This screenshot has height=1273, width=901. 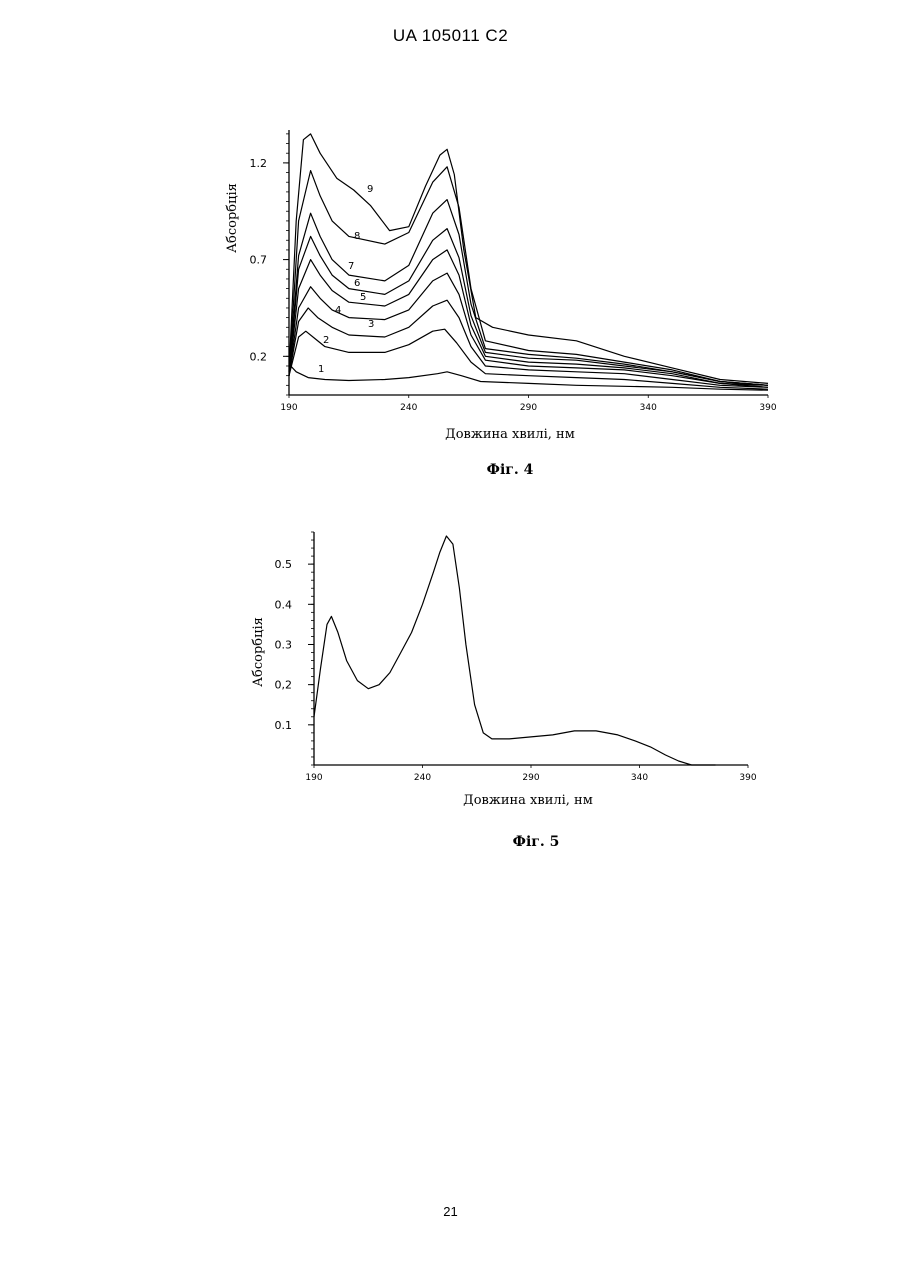 What do you see at coordinates (528, 800) in the screenshot?
I see `figure-5-x-axis-label: Довжина хвилі, нм` at bounding box center [528, 800].